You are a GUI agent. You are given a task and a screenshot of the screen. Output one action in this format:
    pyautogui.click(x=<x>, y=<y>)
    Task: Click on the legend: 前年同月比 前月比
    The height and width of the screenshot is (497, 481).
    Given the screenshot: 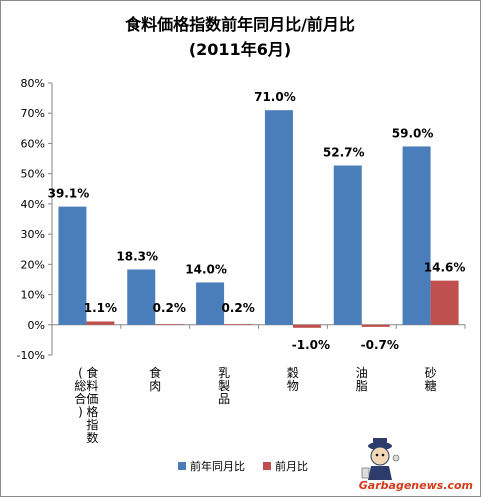 What is the action you would take?
    pyautogui.click(x=243, y=466)
    